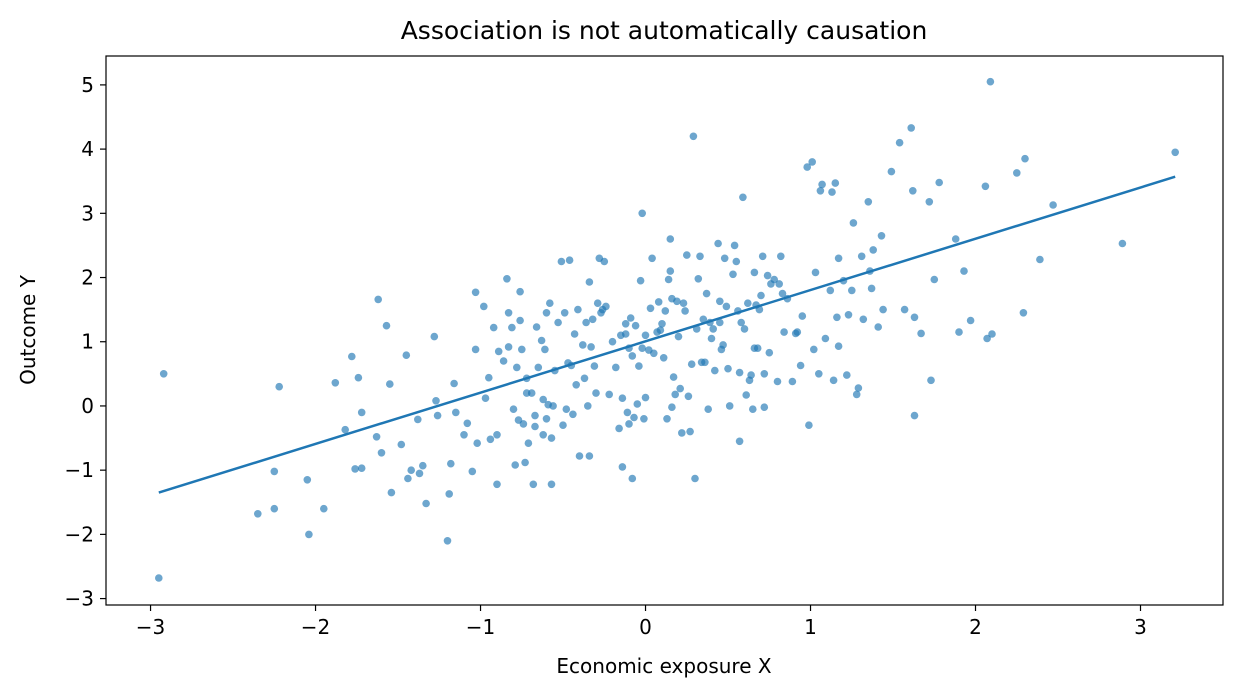 This screenshot has width=1240, height=697. I want to click on y-tick-label: −3, so click(79, 599).